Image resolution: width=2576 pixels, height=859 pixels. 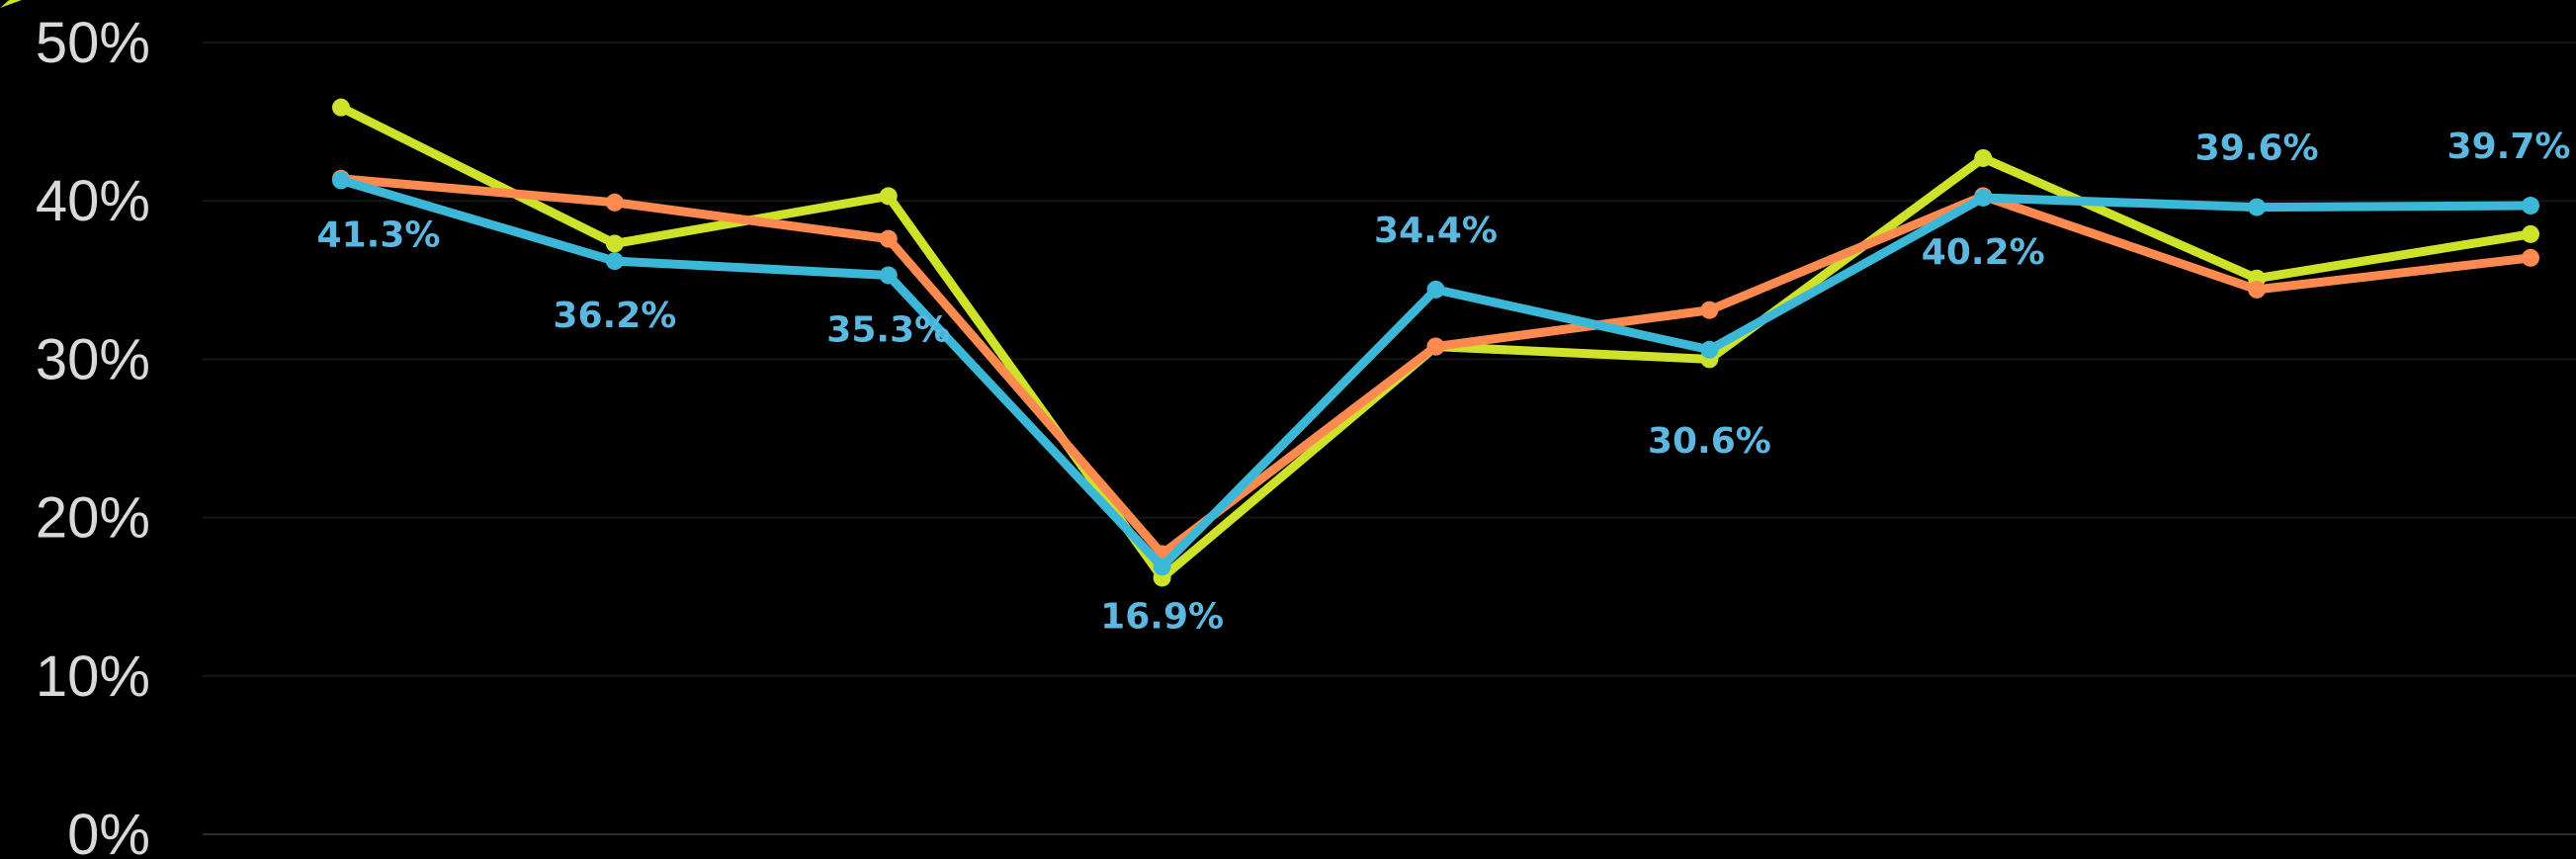 I want to click on y-tick-label: 0%, so click(x=108, y=831).